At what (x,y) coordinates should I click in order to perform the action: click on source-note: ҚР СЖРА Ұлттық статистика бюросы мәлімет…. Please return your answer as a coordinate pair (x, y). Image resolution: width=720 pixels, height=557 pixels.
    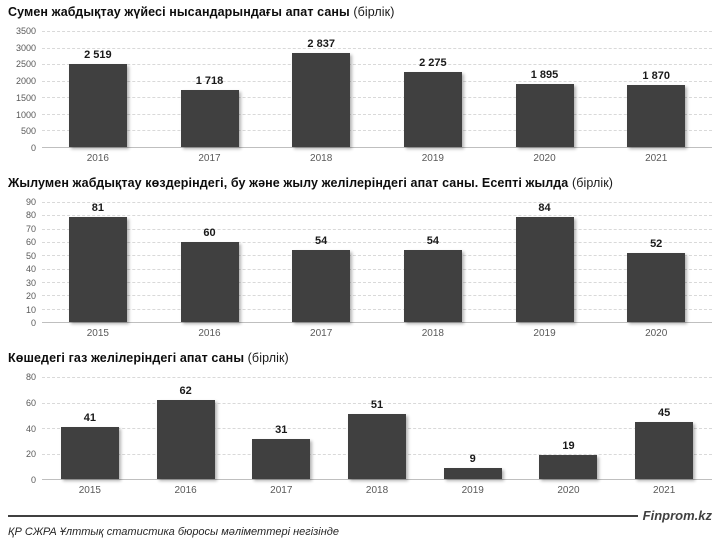
    Looking at the image, I should click on (173, 532).